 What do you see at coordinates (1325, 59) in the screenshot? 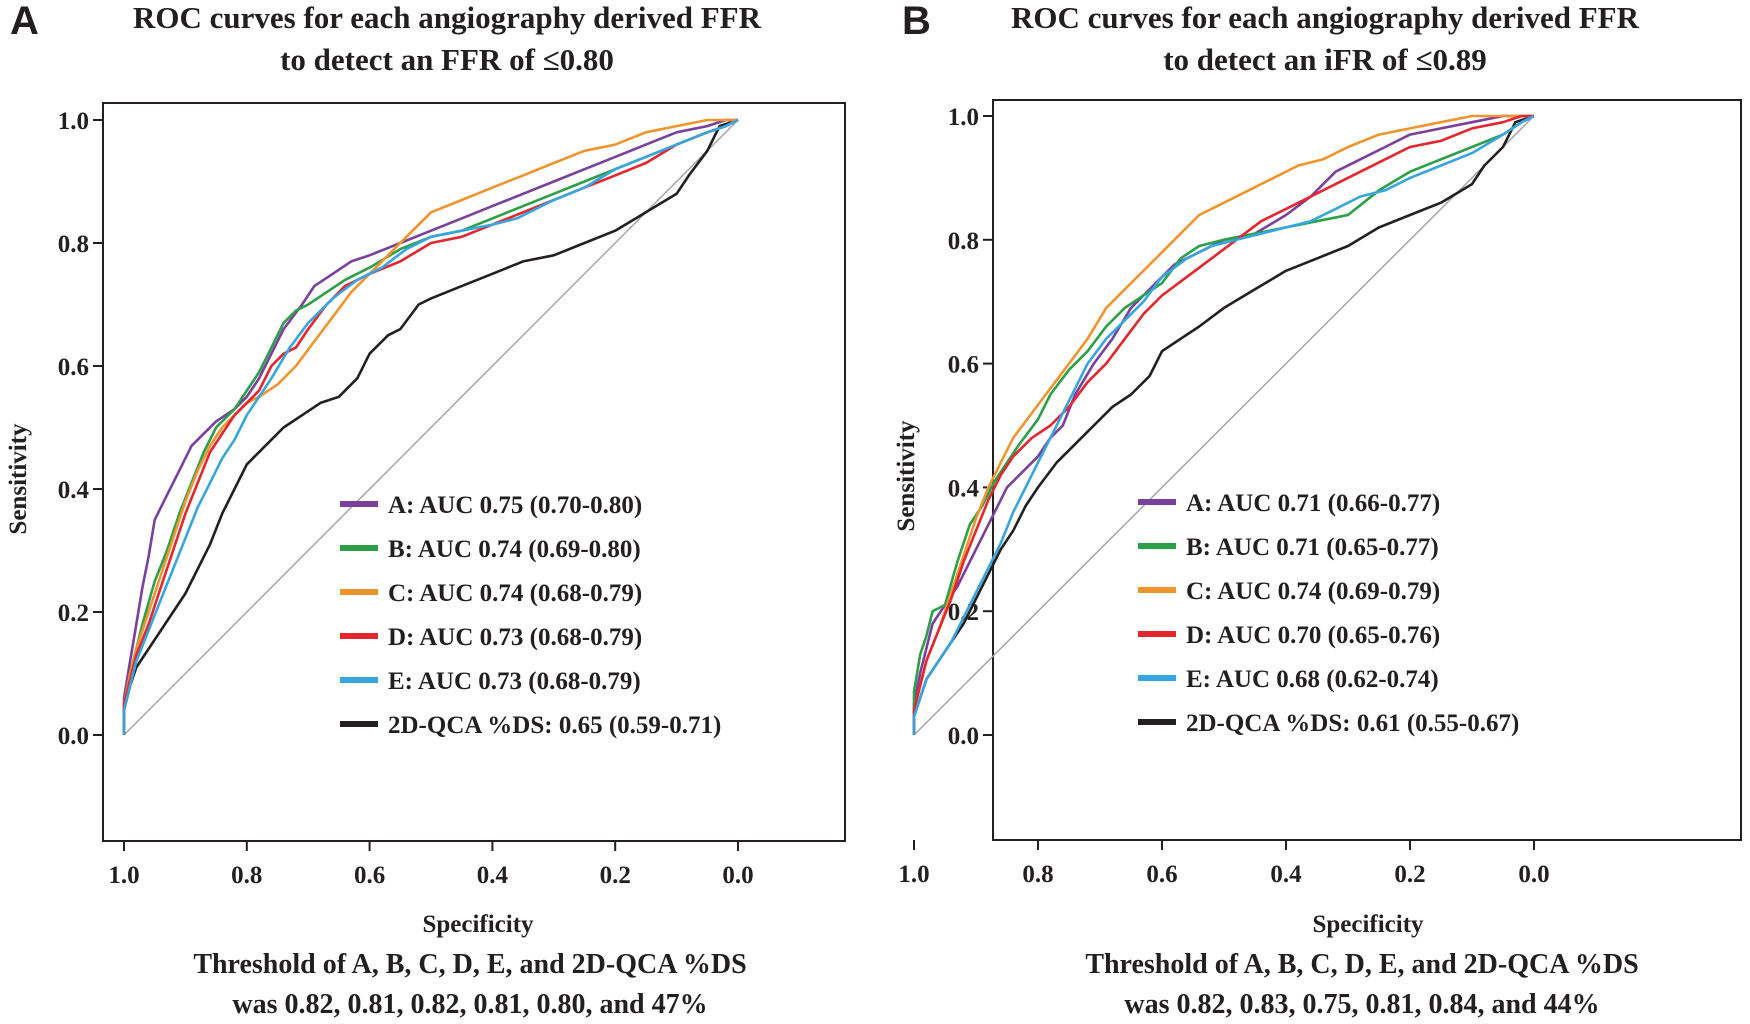
I see `chart-title-line-2: to detect an iFR of ≤0.89` at bounding box center [1325, 59].